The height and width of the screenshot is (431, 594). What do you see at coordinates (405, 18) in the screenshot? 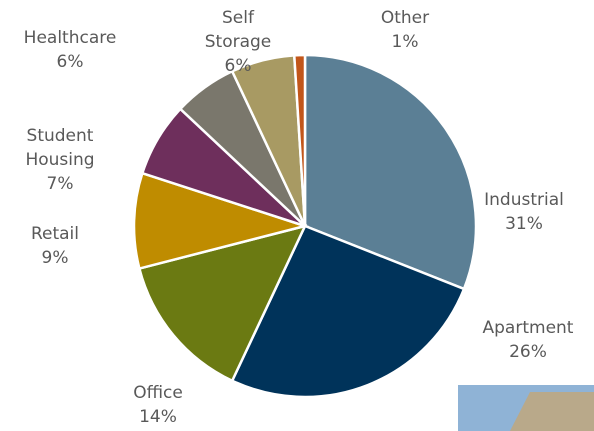
I see `category-label: Other` at bounding box center [405, 18].